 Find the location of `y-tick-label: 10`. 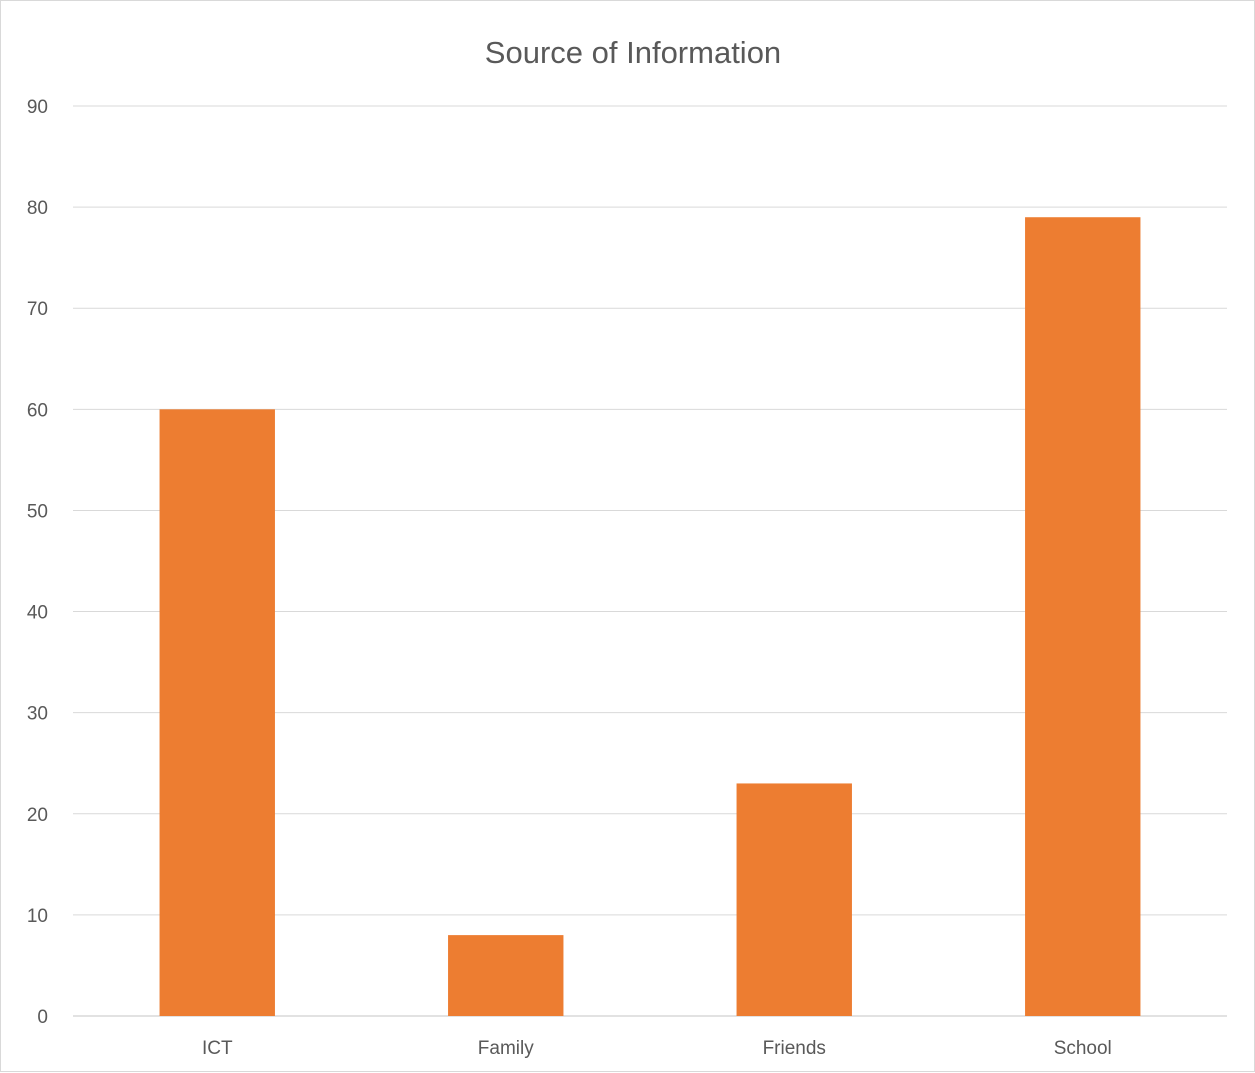

y-tick-label: 10 is located at coordinates (37, 916).